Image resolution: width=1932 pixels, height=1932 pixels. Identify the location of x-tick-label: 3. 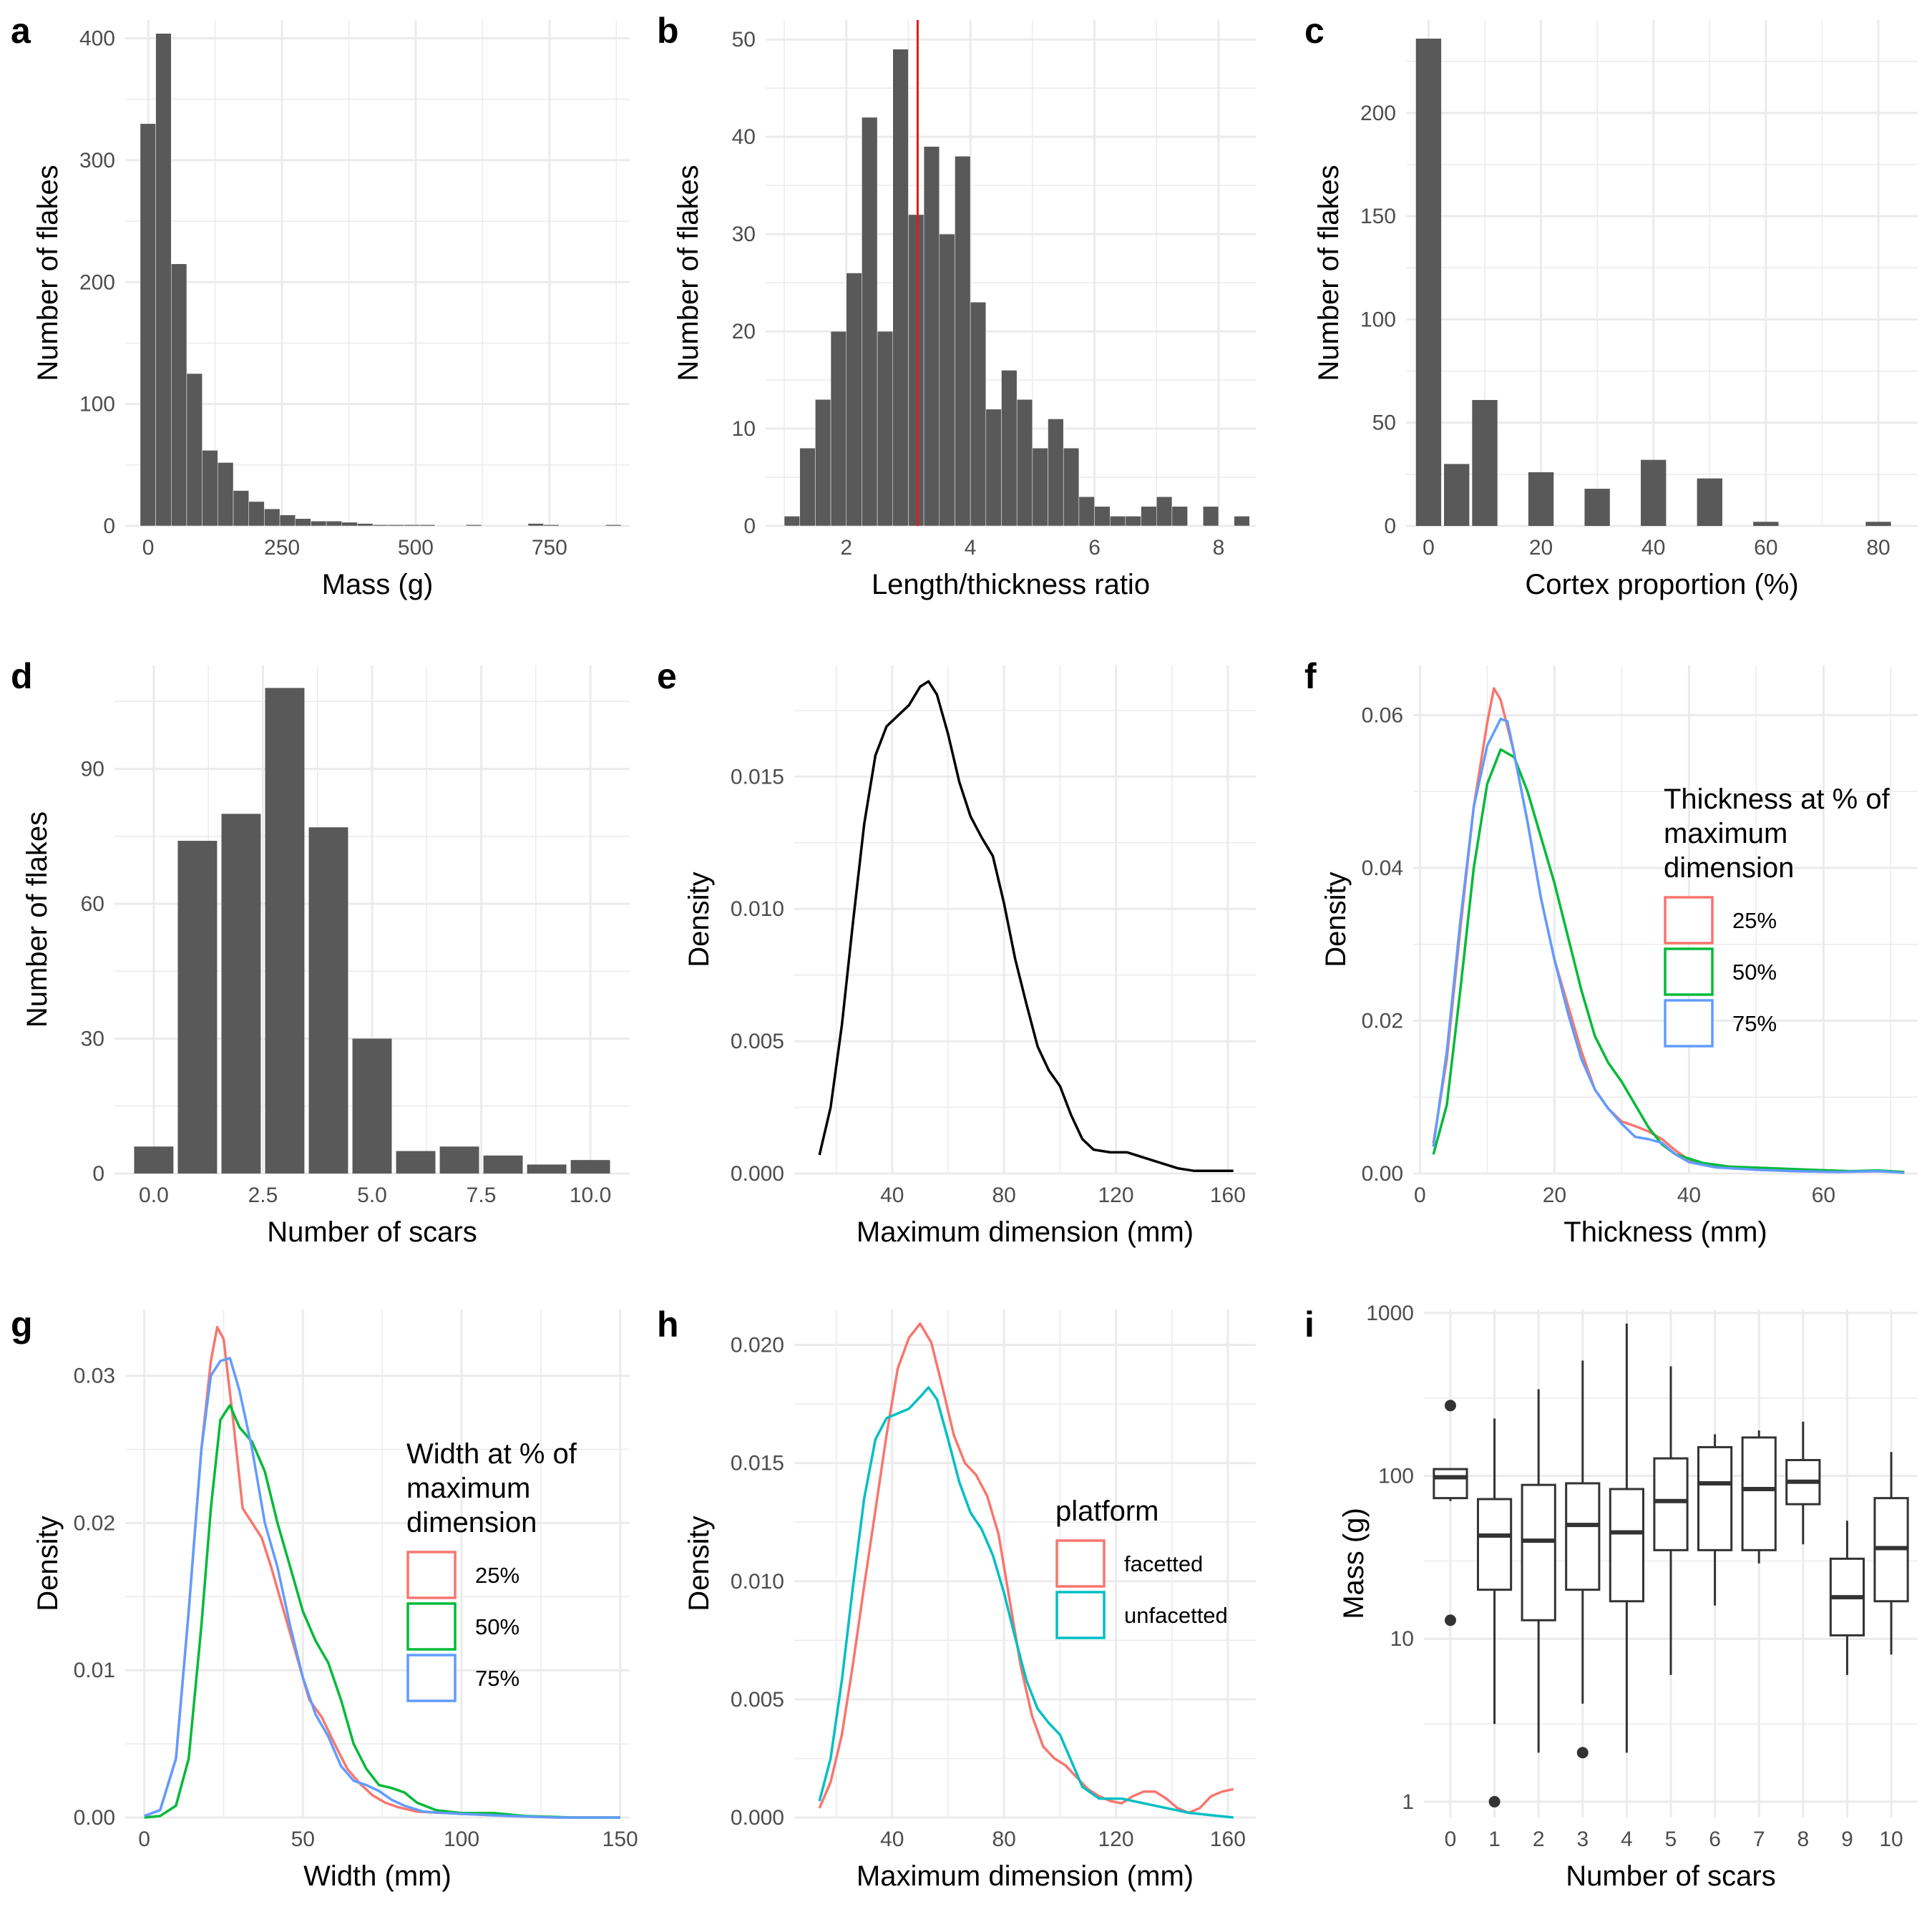
(1582, 1839).